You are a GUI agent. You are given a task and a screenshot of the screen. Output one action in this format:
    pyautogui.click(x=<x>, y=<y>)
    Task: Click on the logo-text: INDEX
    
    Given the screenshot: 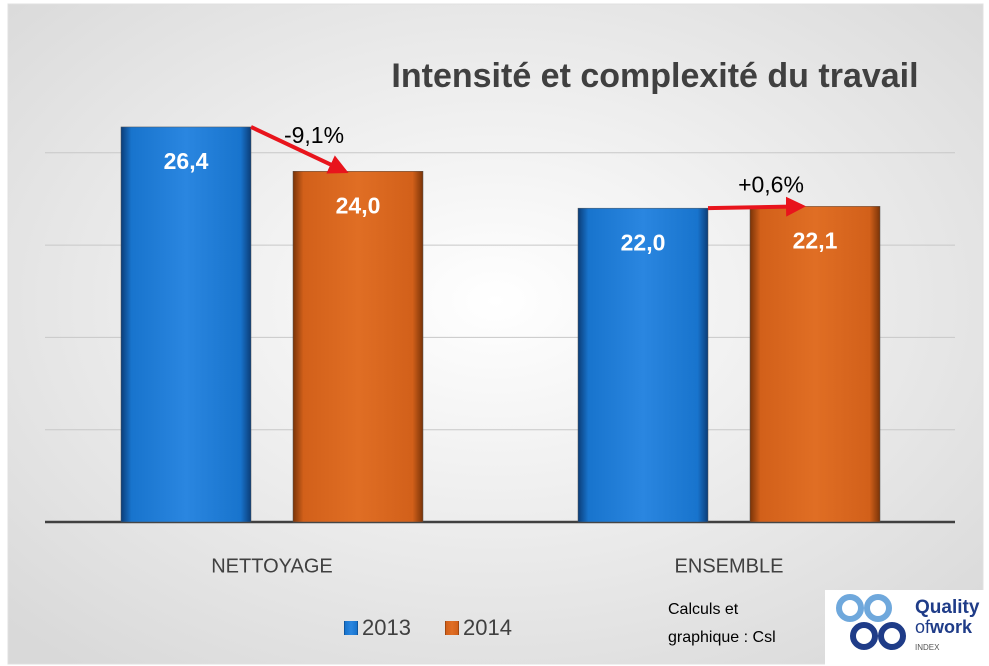 What is the action you would take?
    pyautogui.click(x=927, y=647)
    